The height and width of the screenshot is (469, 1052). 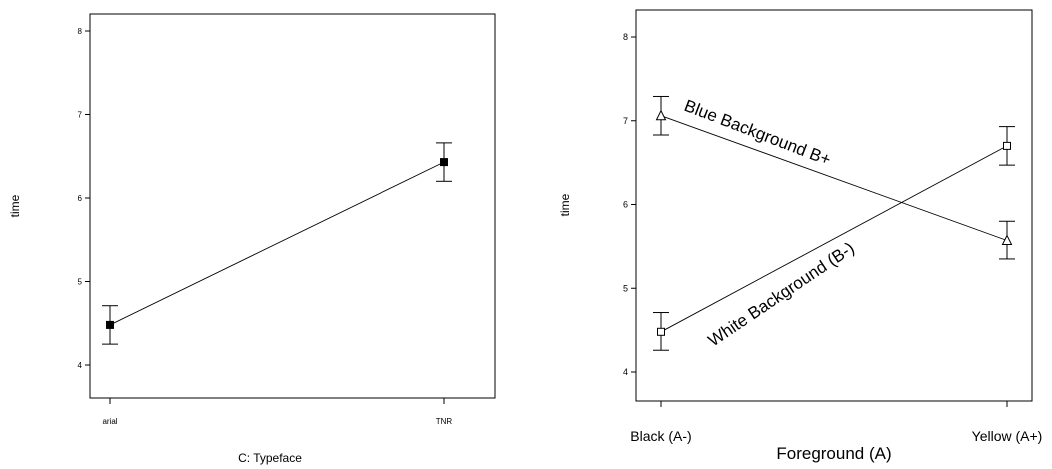 What do you see at coordinates (84, 198) in the screenshot?
I see `y-axis-typeface: 4 5 6 7 8` at bounding box center [84, 198].